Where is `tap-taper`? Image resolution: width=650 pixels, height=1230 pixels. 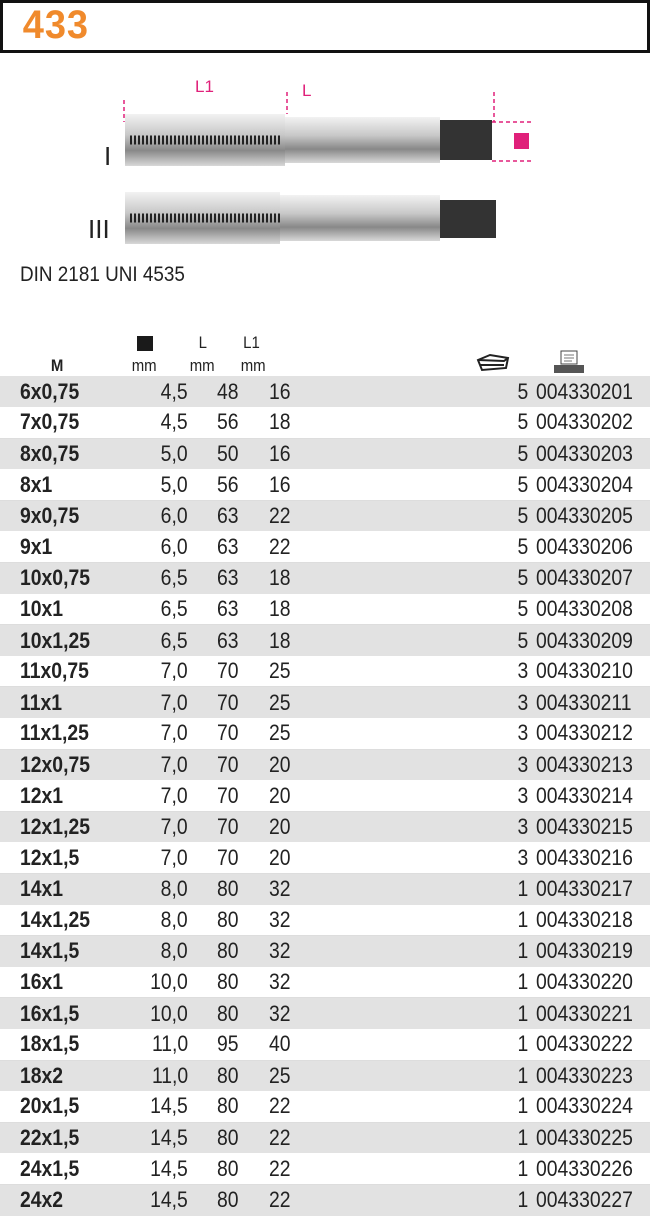
tap-taper is located at coordinates (308, 140).